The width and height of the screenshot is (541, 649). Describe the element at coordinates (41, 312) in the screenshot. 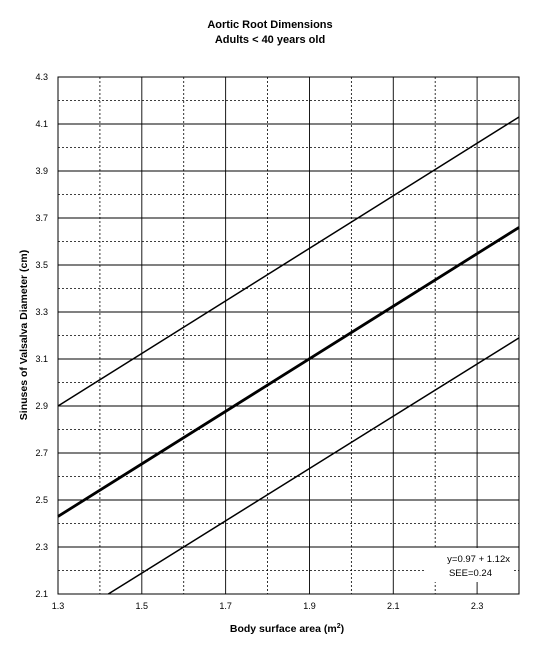

I see `y-tick-label: 3.3` at that location.